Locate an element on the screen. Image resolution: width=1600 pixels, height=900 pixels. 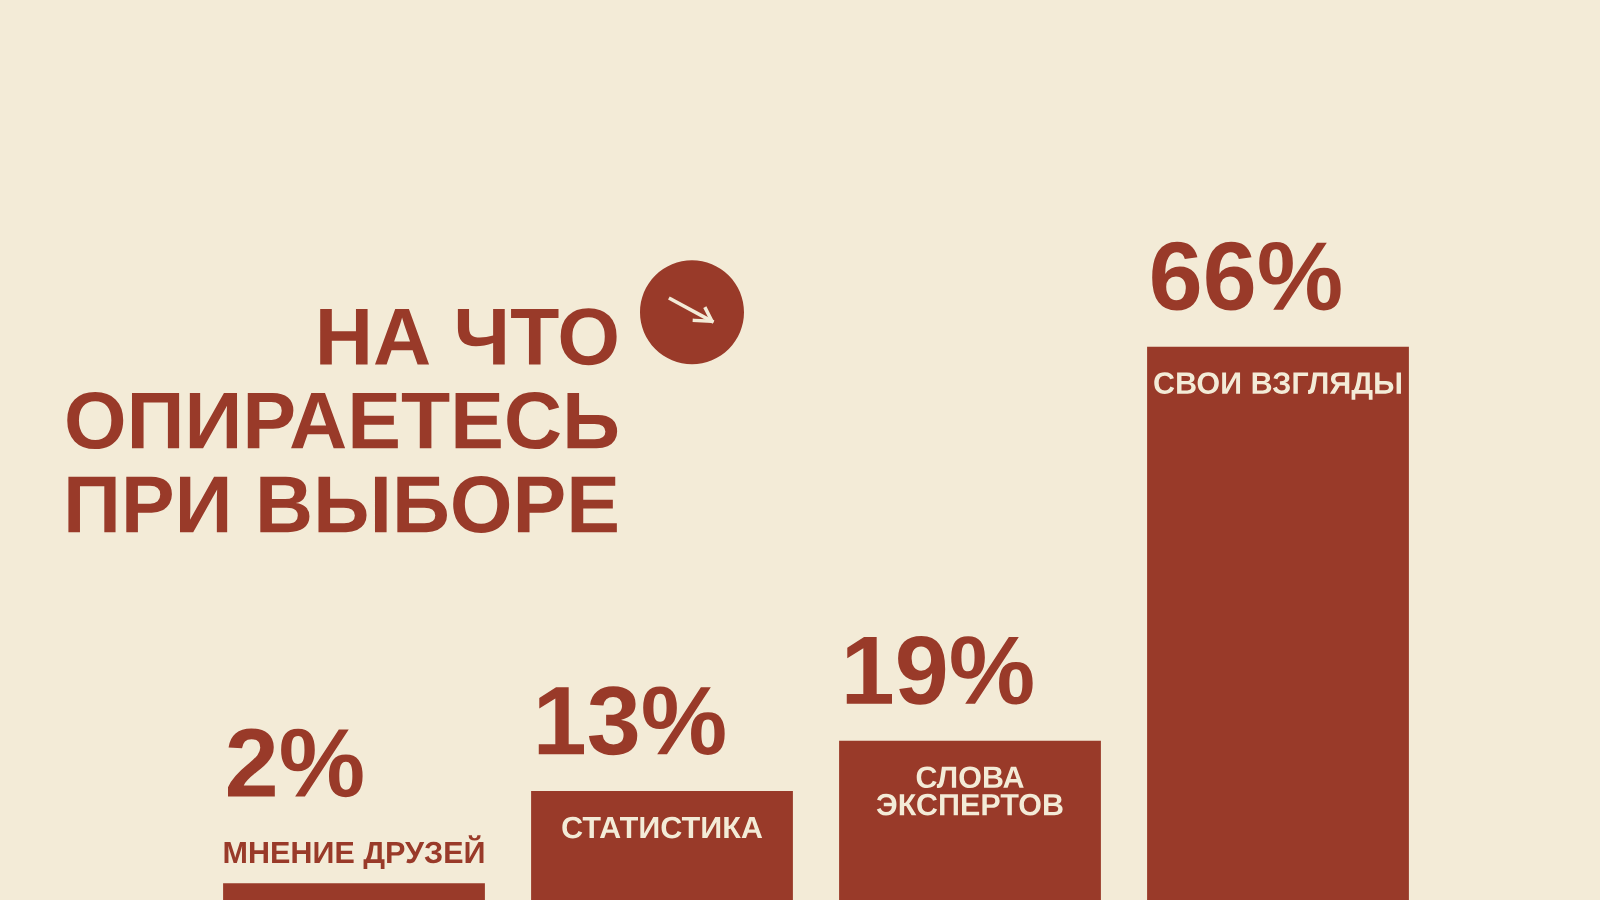
data-label: 13% is located at coordinates (631, 721).